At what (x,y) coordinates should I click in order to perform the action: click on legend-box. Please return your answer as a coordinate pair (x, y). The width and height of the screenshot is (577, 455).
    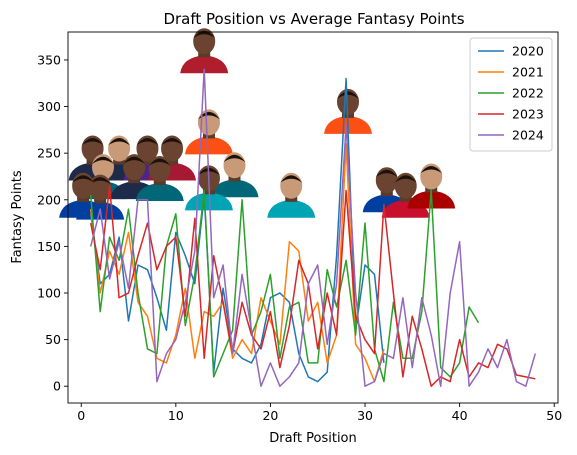
    Looking at the image, I should click on (511, 94).